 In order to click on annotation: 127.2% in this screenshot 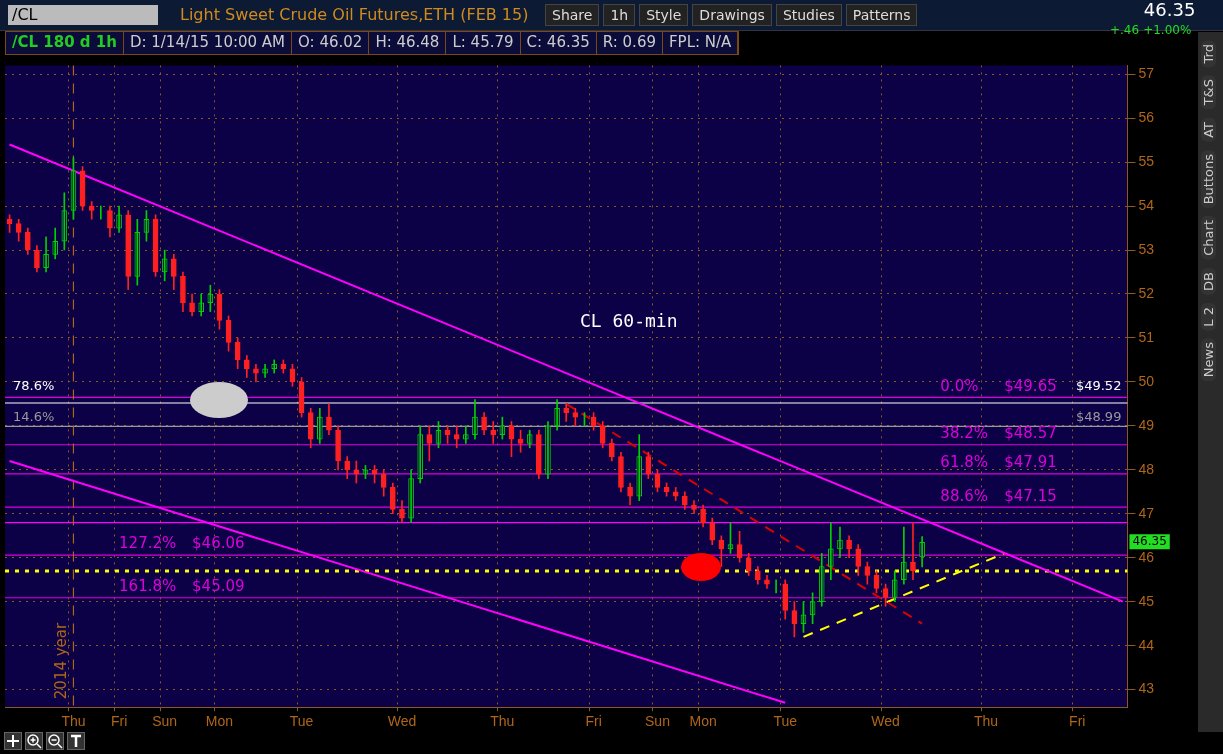, I will do `click(148, 543)`.